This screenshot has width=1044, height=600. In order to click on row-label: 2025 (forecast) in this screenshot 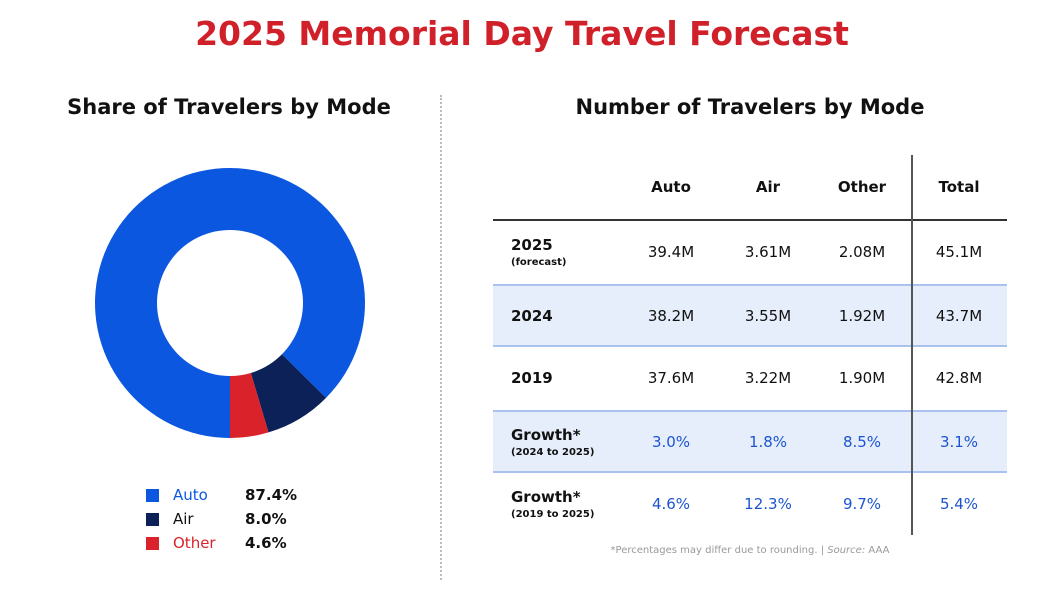, I will do `click(539, 252)`.